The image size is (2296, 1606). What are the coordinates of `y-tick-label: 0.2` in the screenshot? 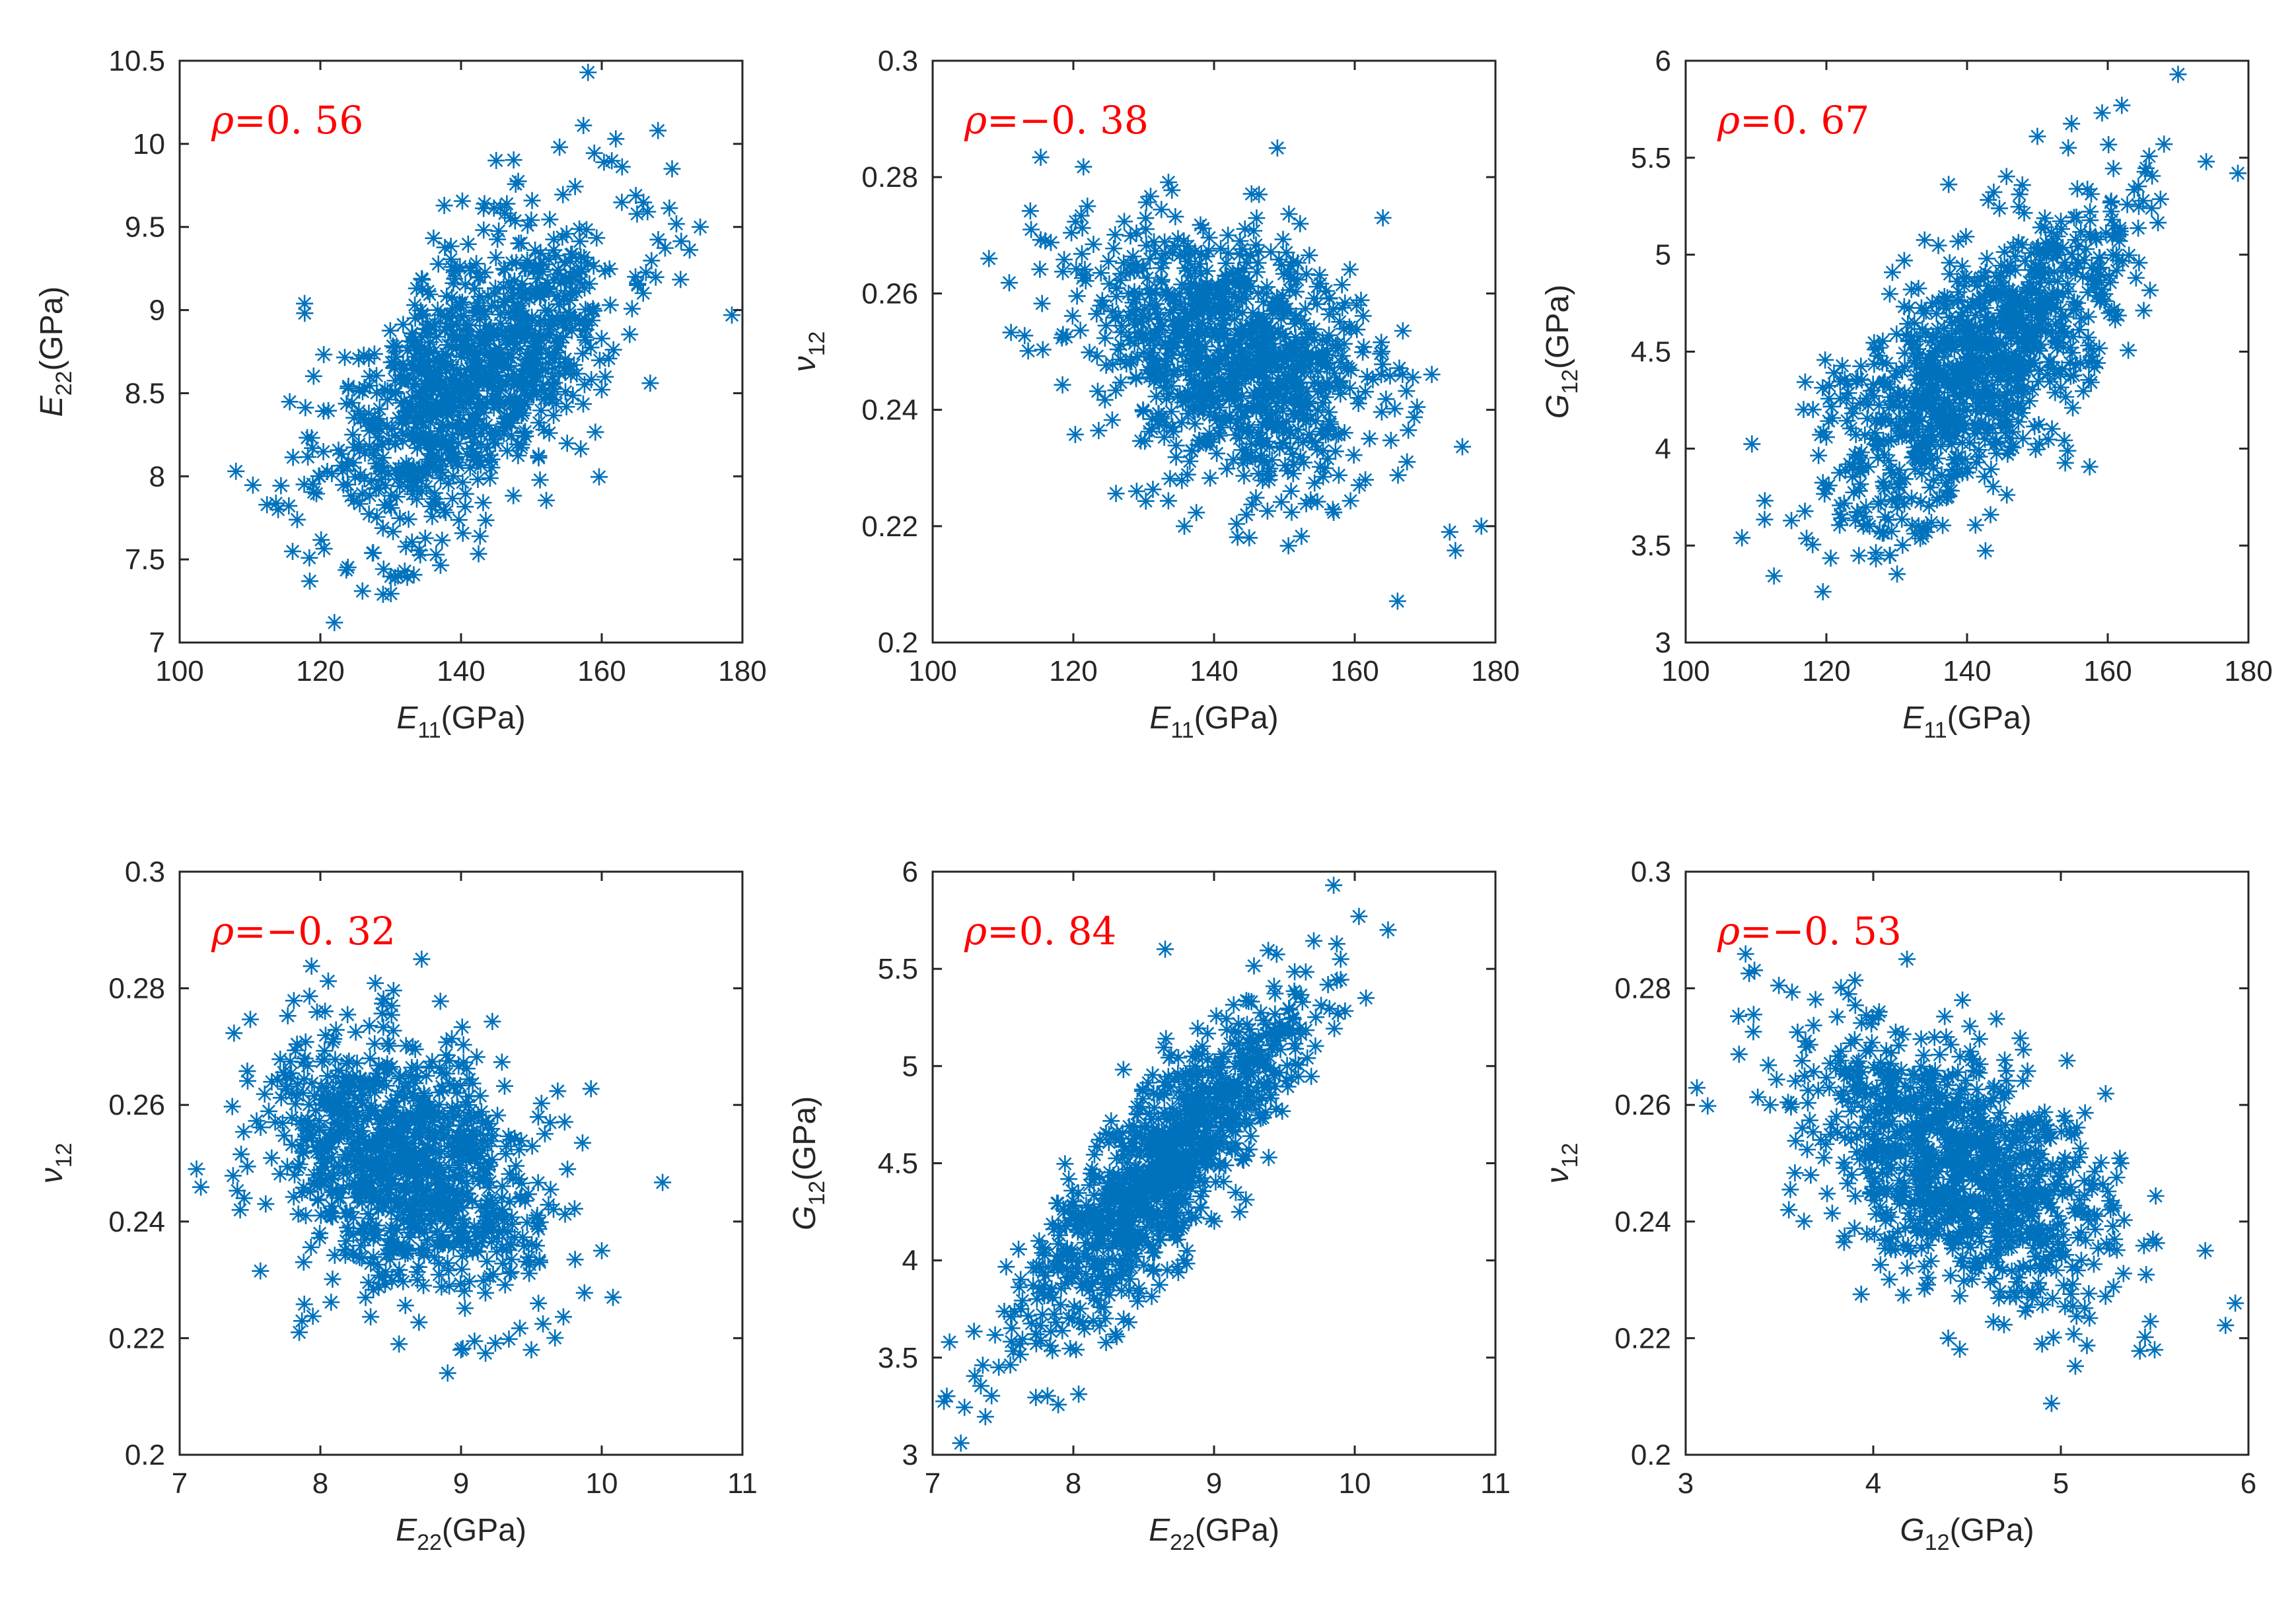 It's located at (898, 643).